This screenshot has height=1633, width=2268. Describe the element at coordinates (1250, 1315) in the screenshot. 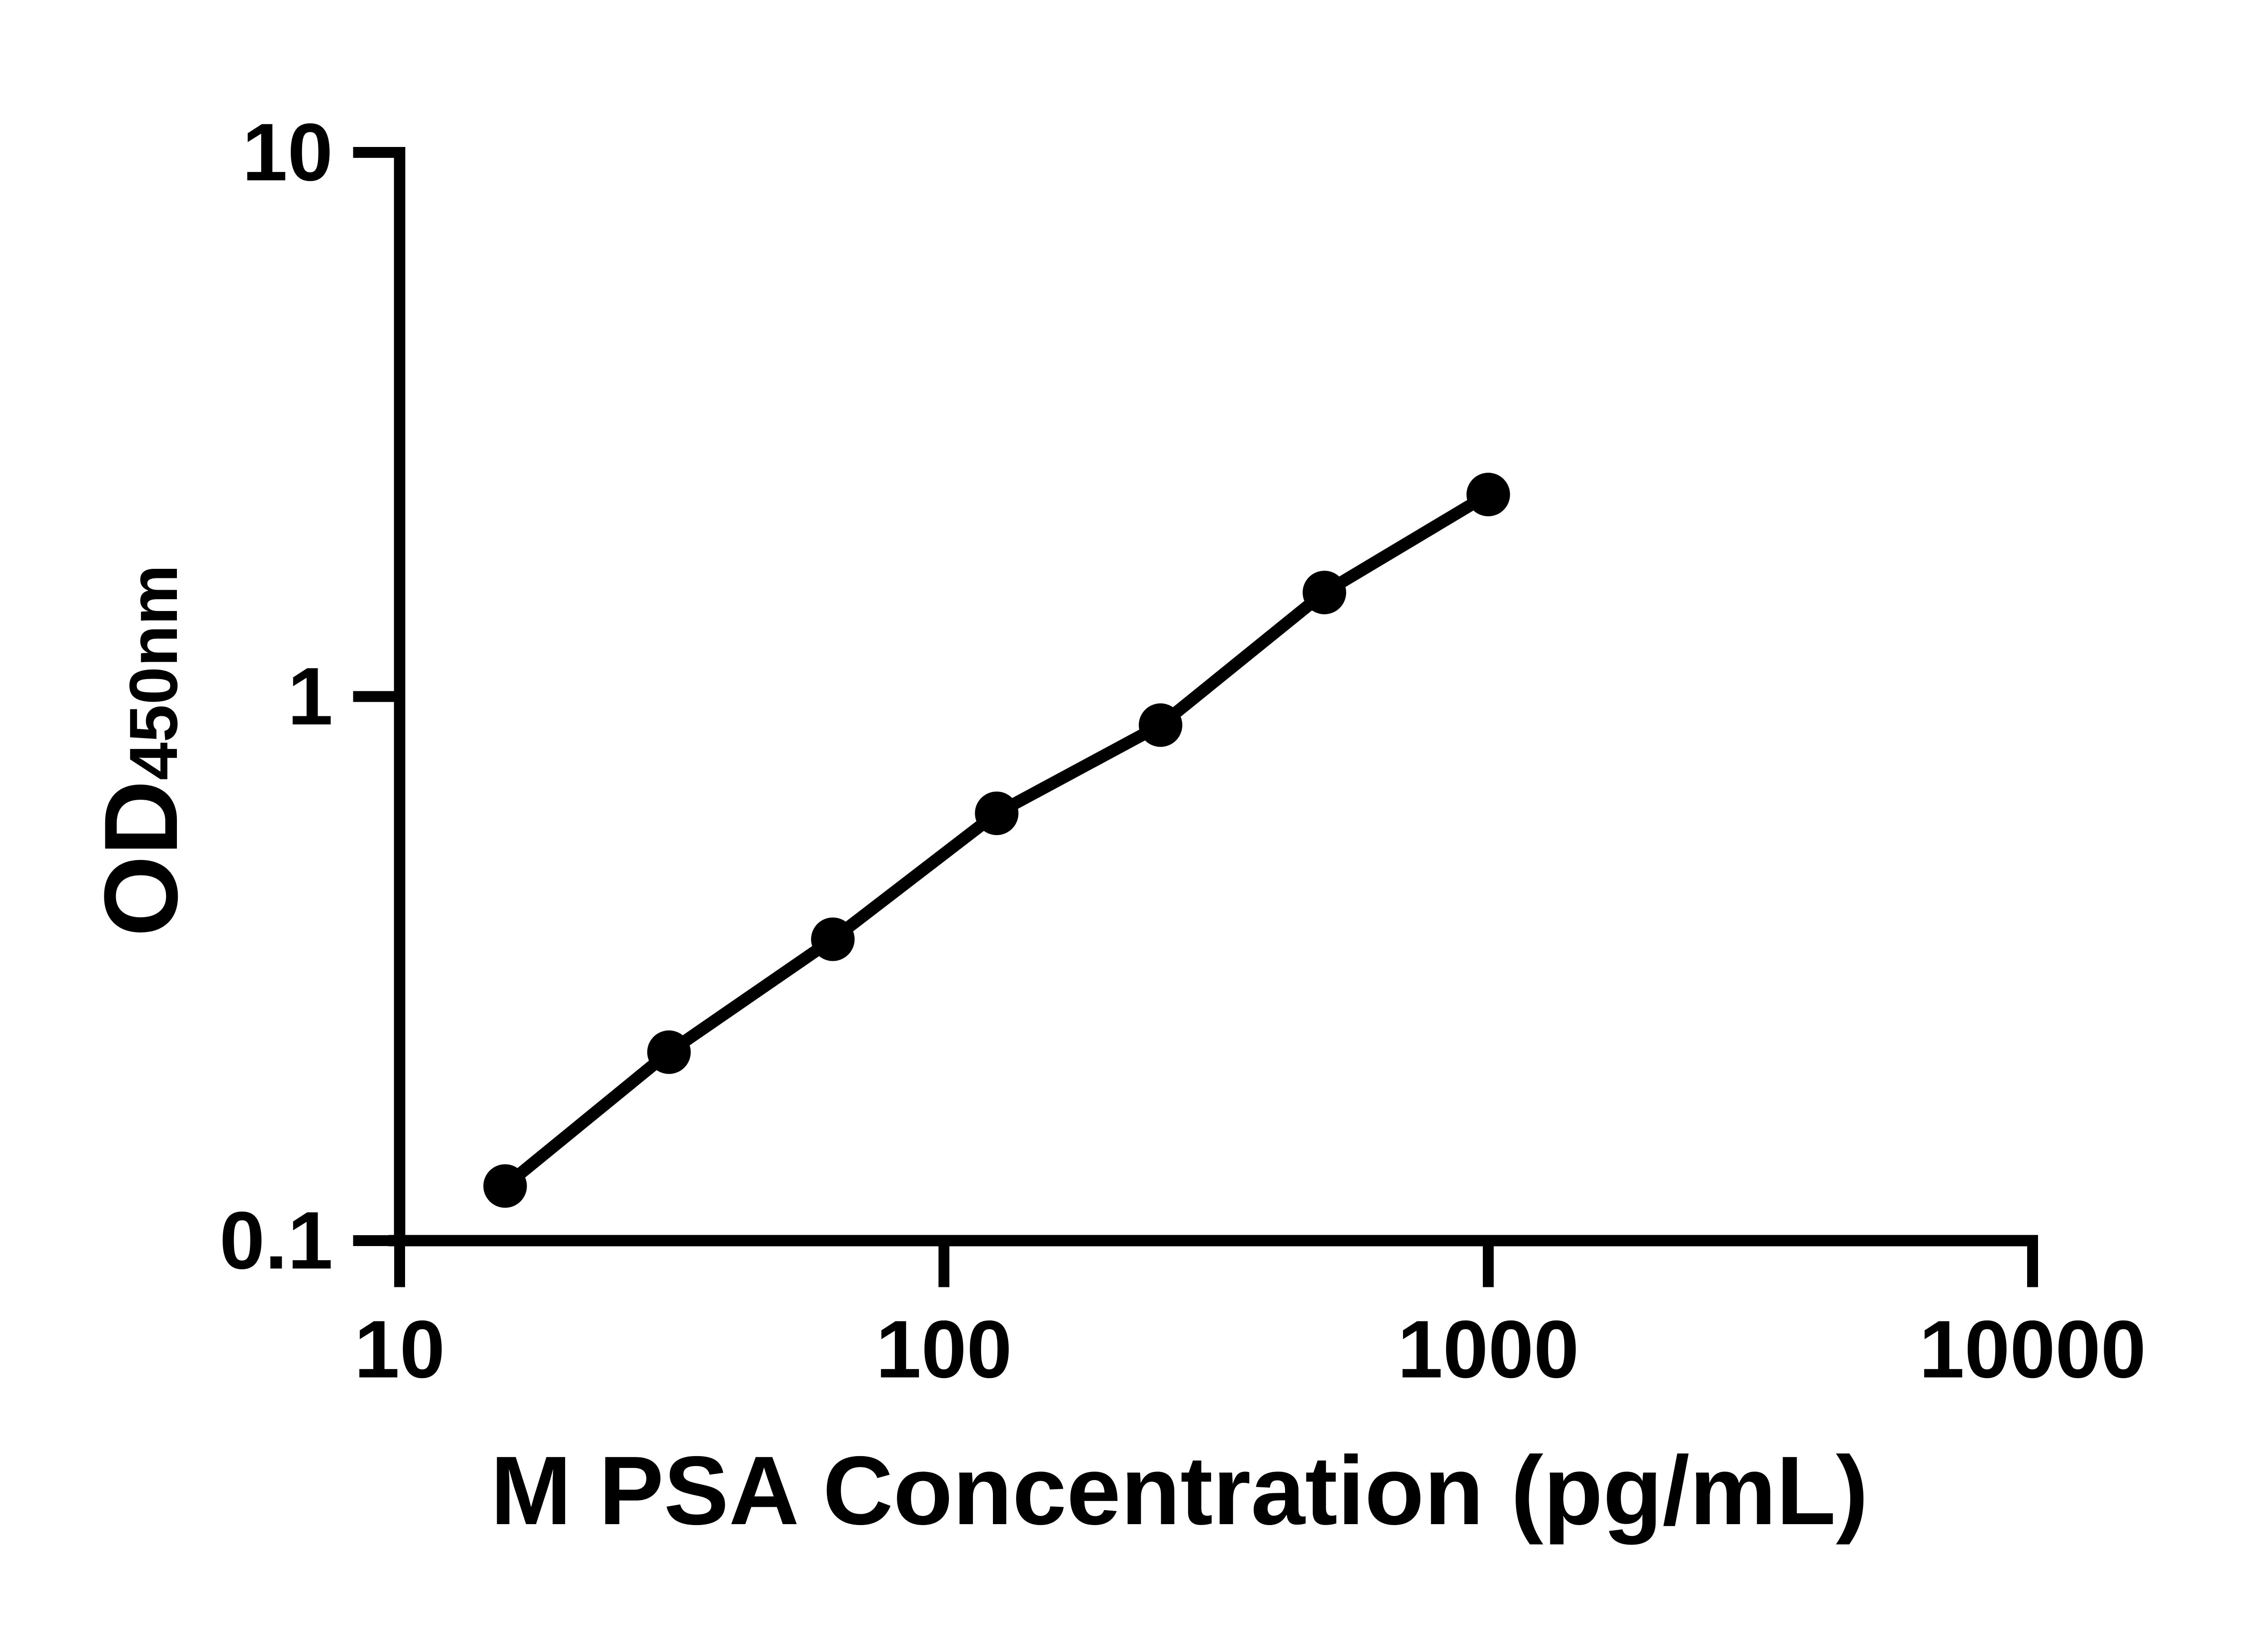

I see `x-axis: 10 100 1000 10000` at that location.